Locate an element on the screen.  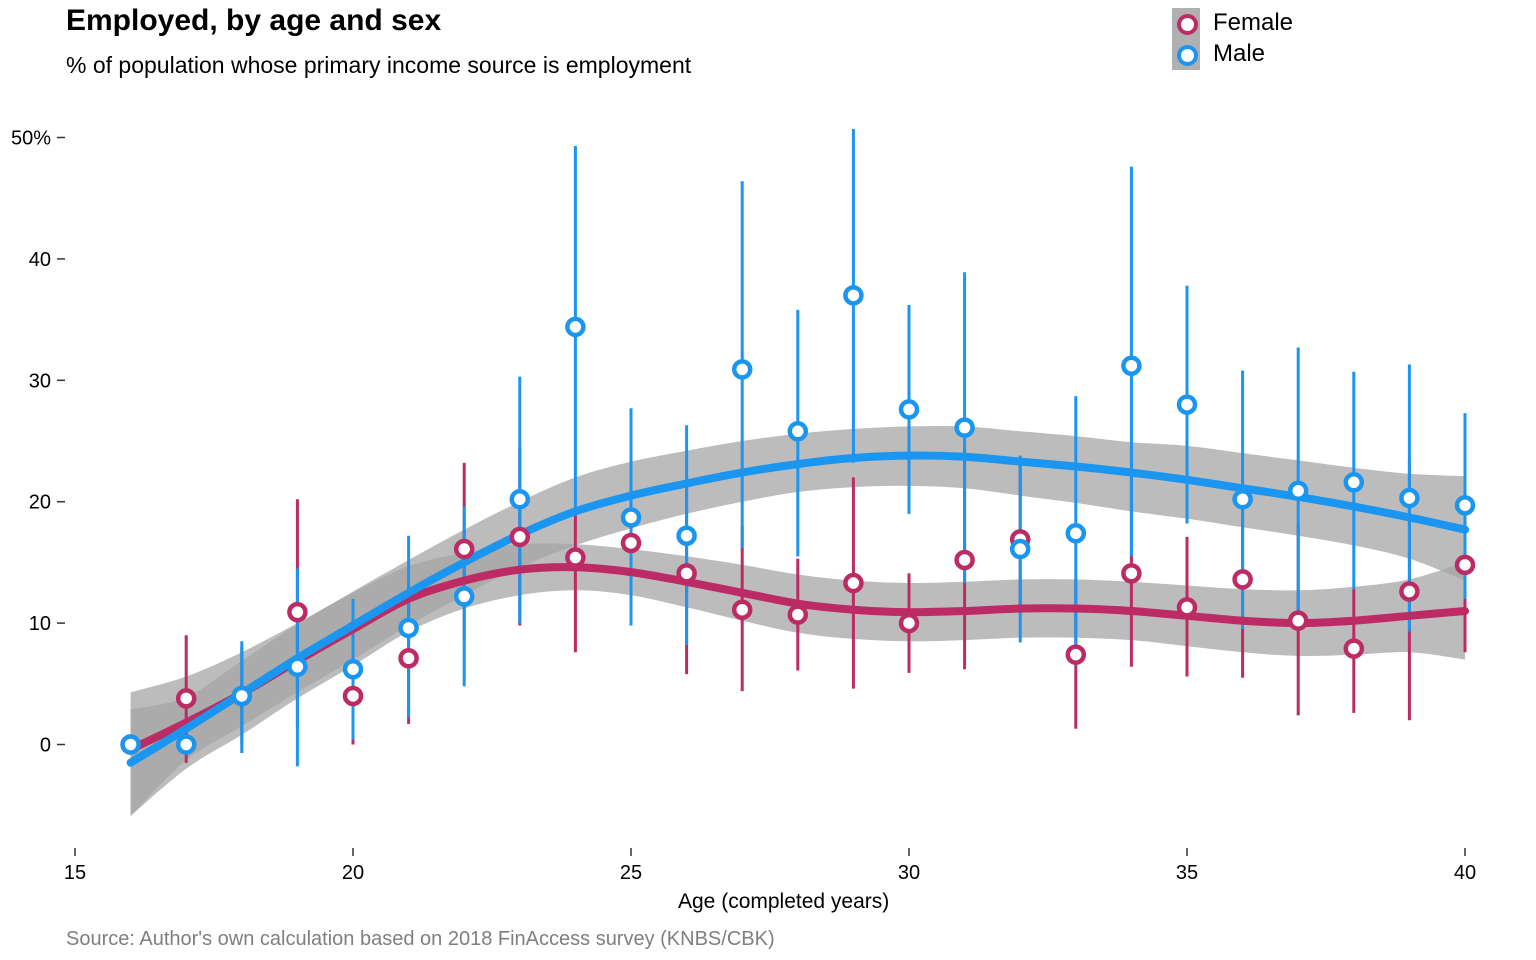
legend-key-male is located at coordinates (1186, 54).